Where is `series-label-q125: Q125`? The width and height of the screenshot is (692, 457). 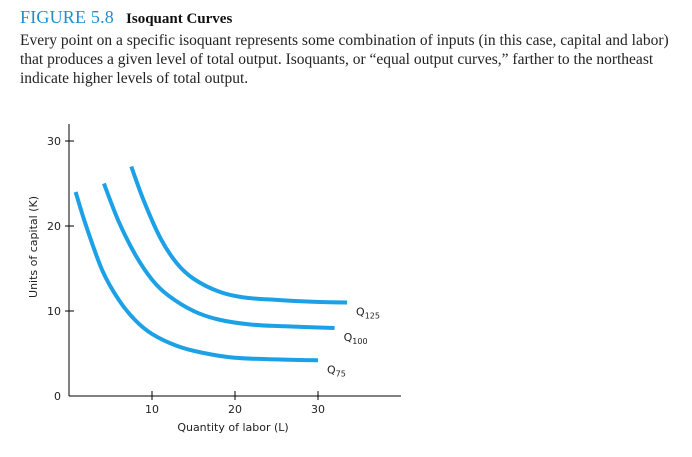 series-label-q125: Q125 is located at coordinates (368, 313).